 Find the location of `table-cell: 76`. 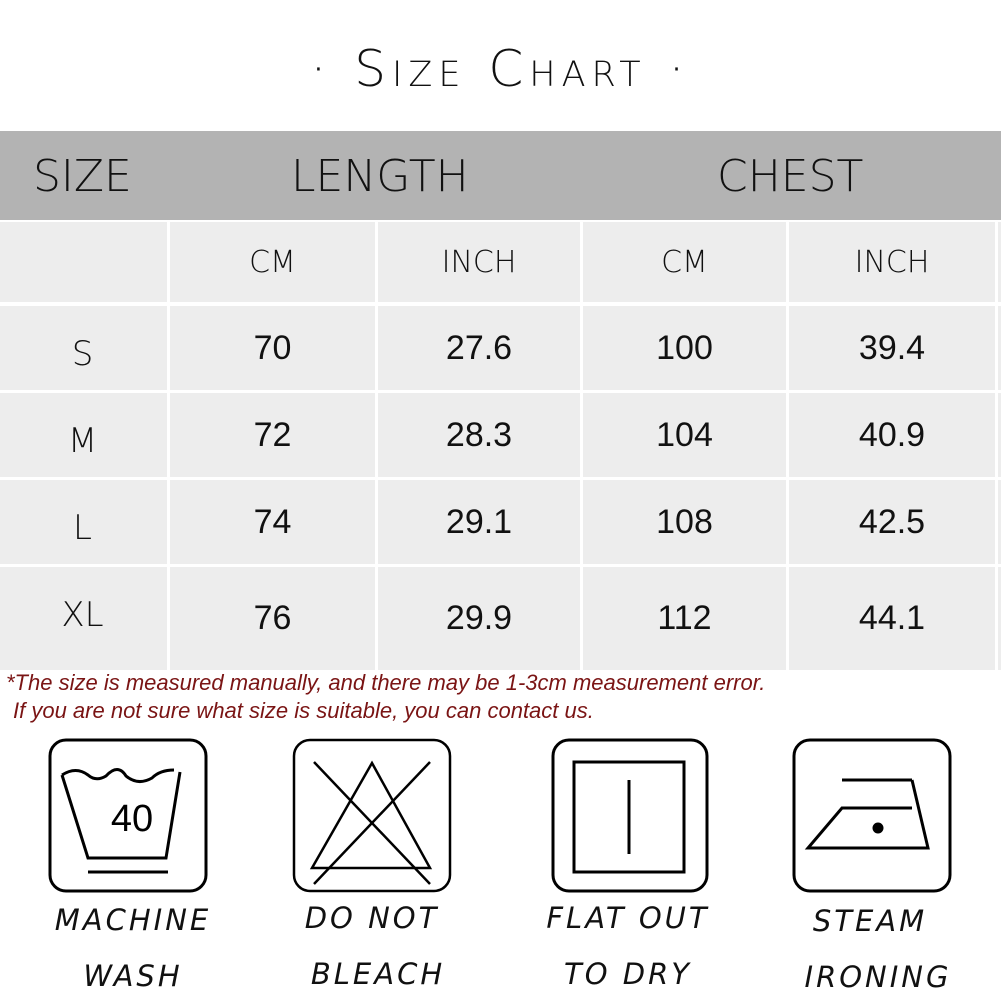

table-cell: 76 is located at coordinates (272, 618).